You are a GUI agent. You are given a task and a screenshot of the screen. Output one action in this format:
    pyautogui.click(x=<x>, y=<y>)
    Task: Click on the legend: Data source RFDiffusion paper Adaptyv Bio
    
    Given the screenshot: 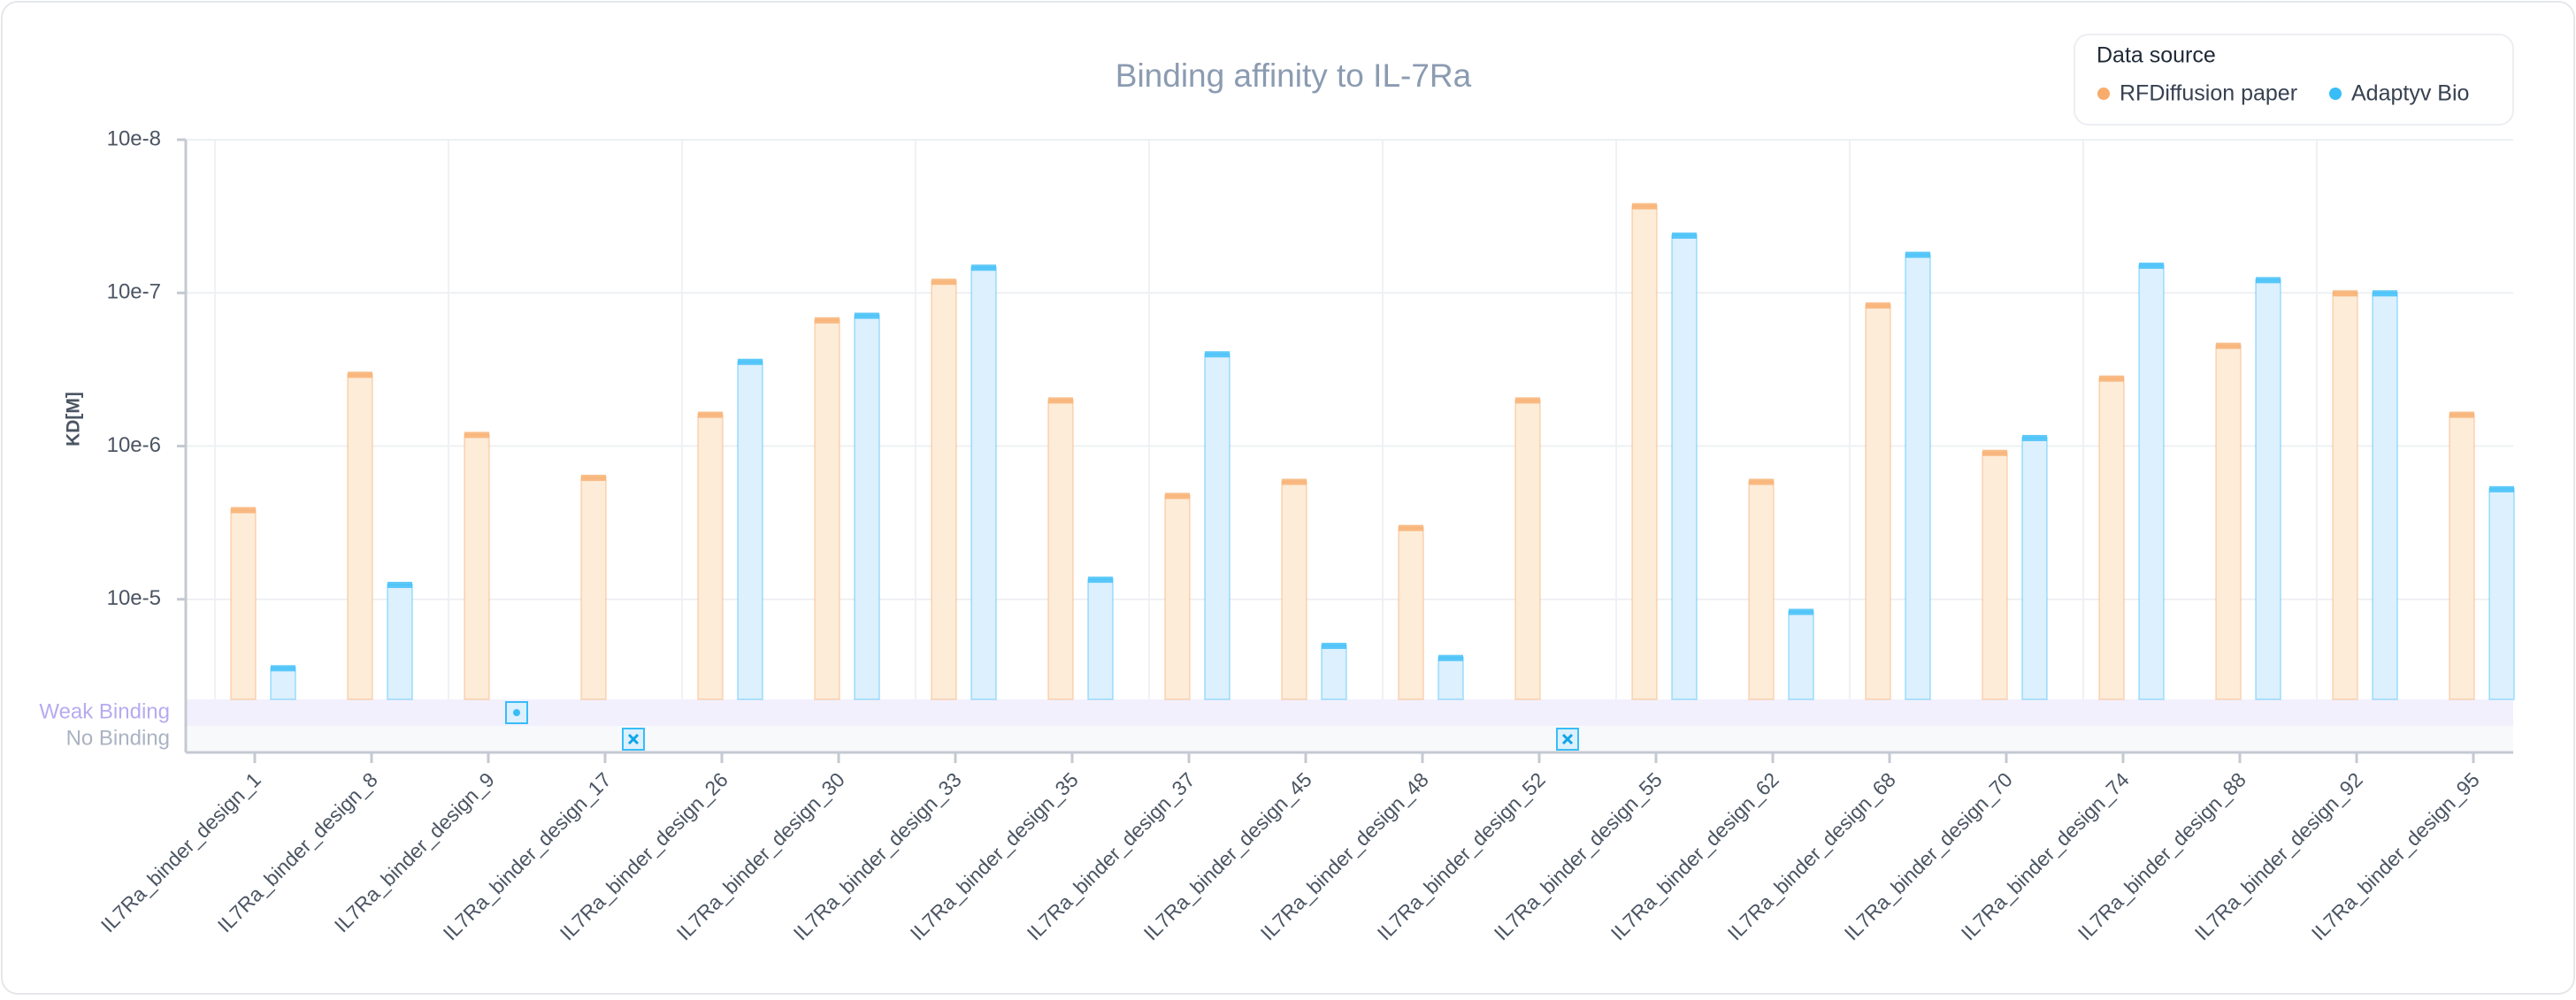 What is the action you would take?
    pyautogui.click(x=2294, y=80)
    